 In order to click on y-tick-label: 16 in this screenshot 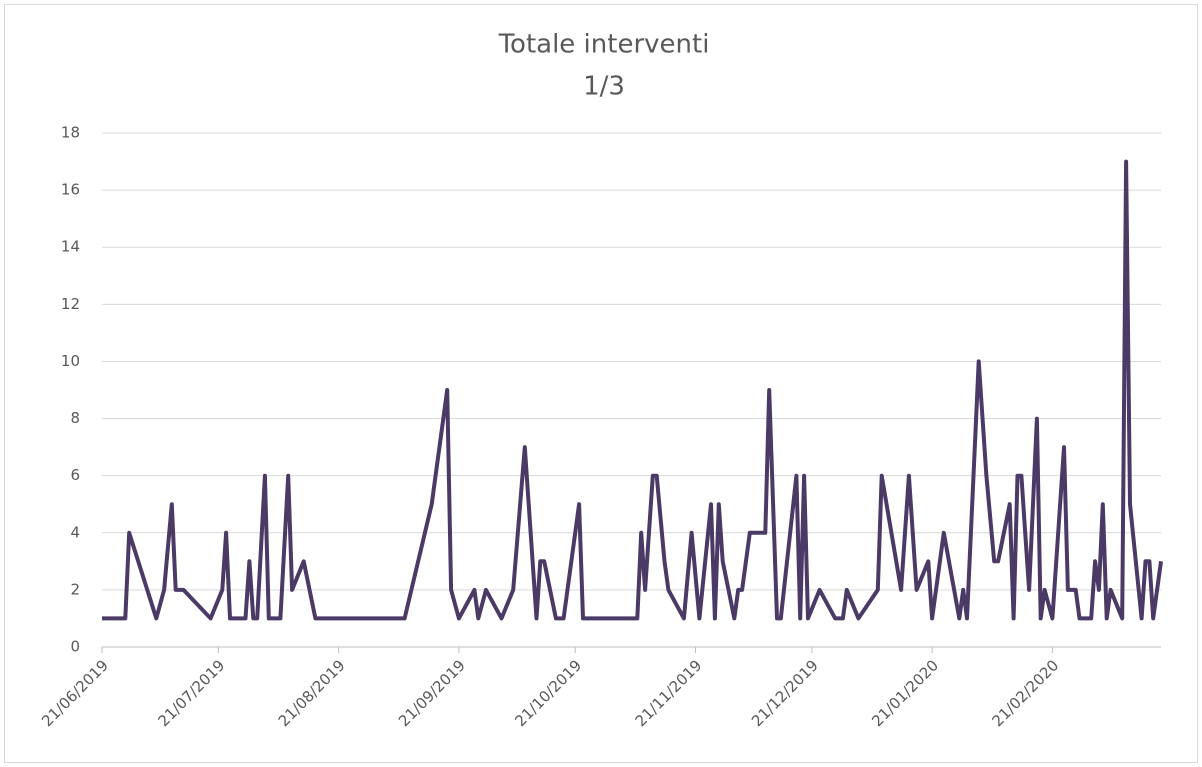, I will do `click(70, 190)`.